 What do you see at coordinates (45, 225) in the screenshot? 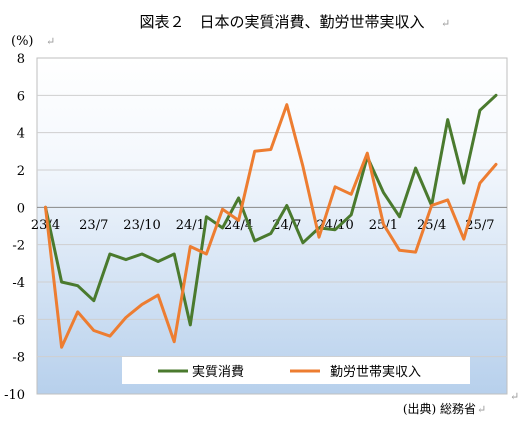
I see `x-tick-label: 23/4` at bounding box center [45, 225].